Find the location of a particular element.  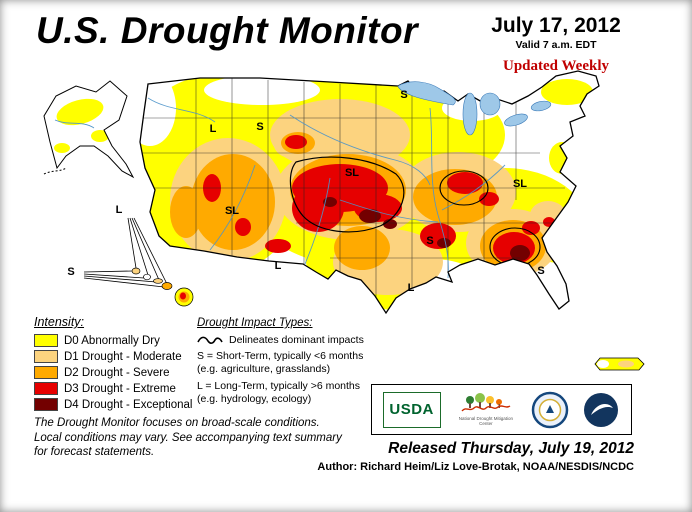

legend-swatch-d2 is located at coordinates (46, 372).